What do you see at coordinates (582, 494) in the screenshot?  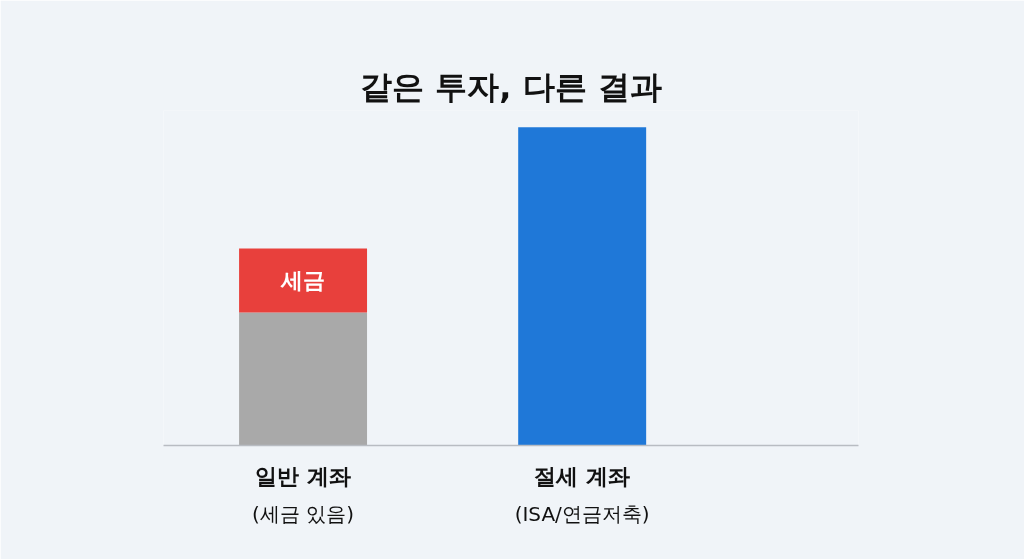 I see `category-label: 절세 계좌 (ISA/연금저축)` at bounding box center [582, 494].